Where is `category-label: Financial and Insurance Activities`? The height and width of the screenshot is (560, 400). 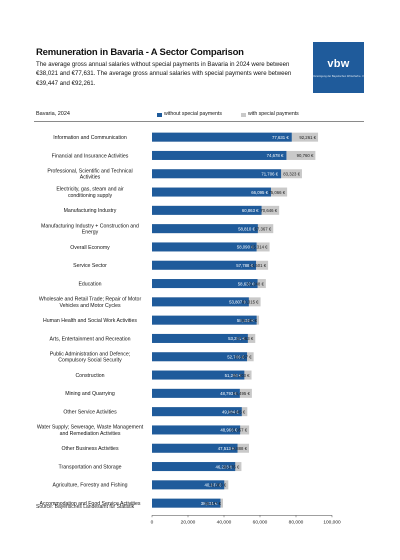
category-label: Financial and Insurance Activities is located at coordinates (90, 156).